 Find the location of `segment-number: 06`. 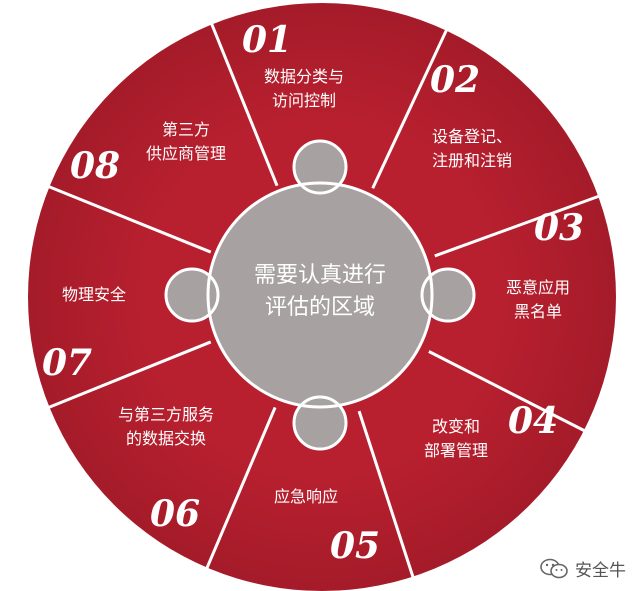

segment-number: 06 is located at coordinates (175, 514).